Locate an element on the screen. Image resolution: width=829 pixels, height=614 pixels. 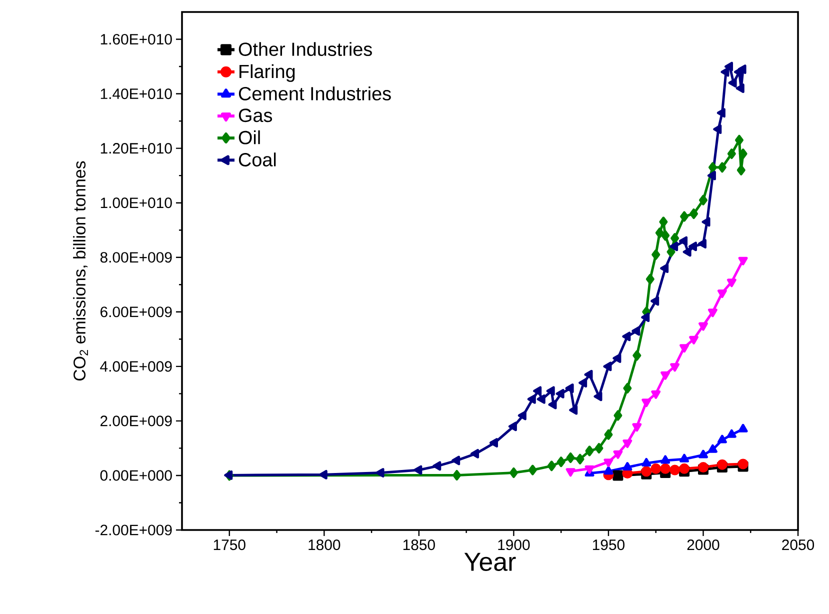
legend-label: Gas is located at coordinates (255, 115).